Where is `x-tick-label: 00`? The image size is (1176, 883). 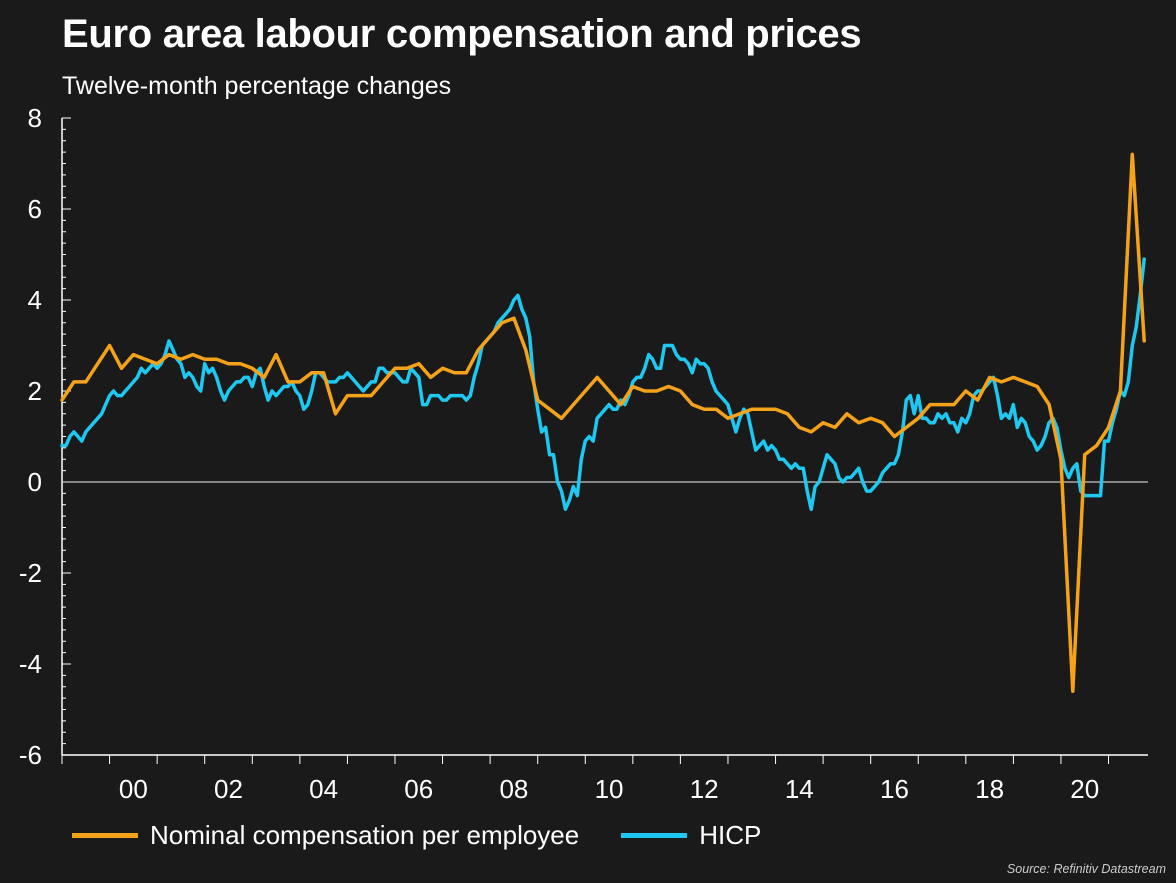 x-tick-label: 00 is located at coordinates (133, 789).